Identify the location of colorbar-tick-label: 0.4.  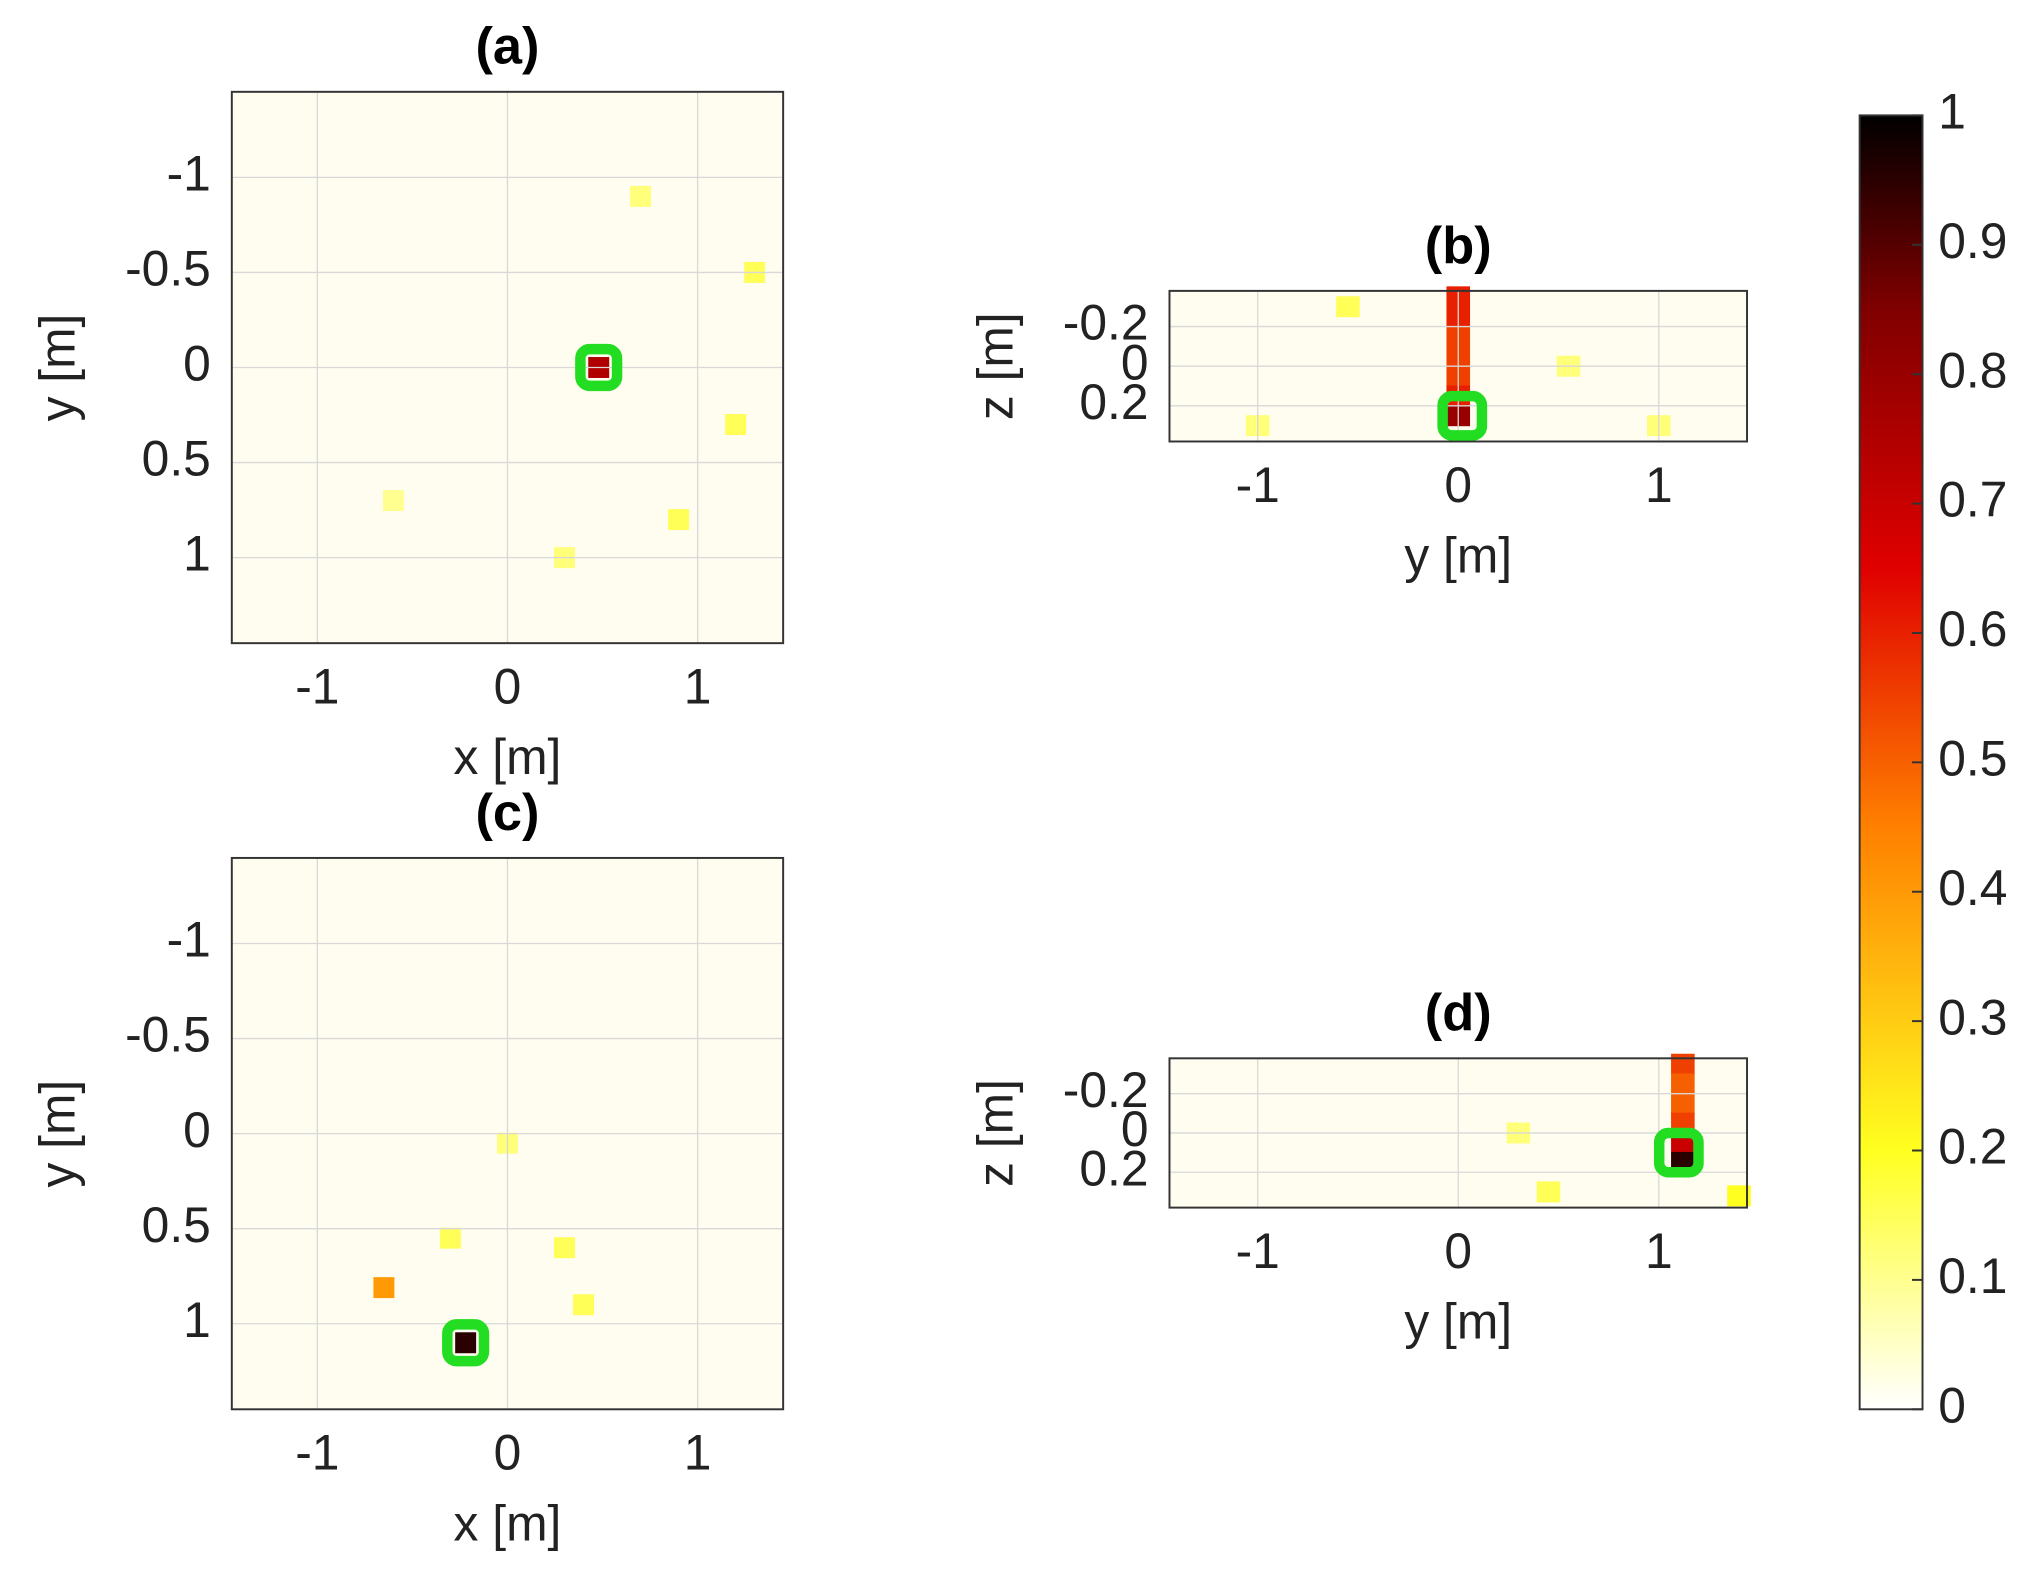
(1972, 888).